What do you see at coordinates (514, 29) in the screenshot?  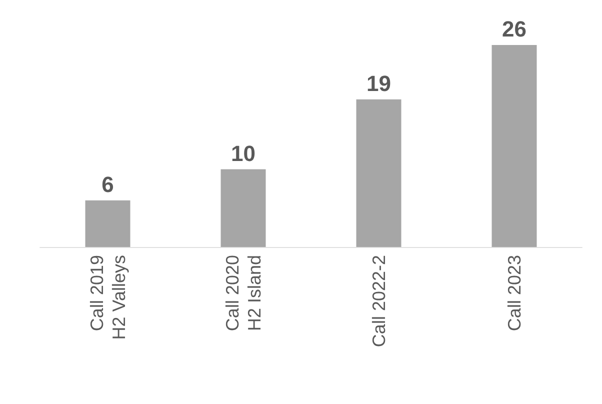 I see `data-label: 26` at bounding box center [514, 29].